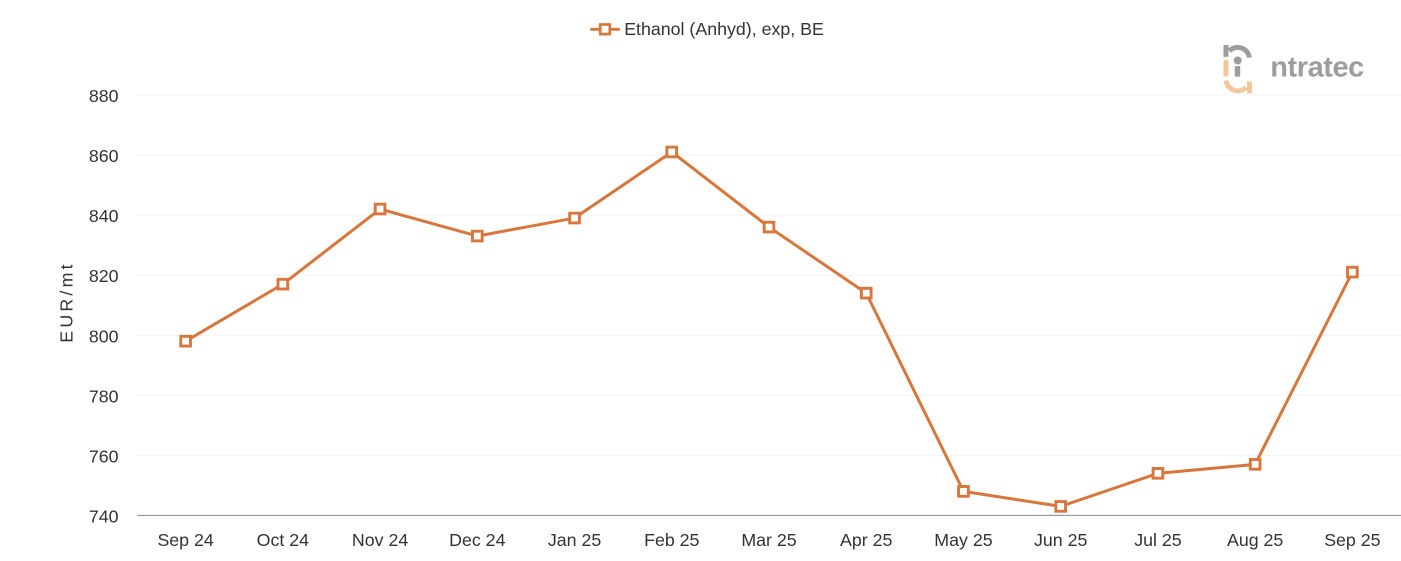 Image resolution: width=1401 pixels, height=561 pixels. What do you see at coordinates (1158, 540) in the screenshot?
I see `svg-text: Jul 25` at bounding box center [1158, 540].